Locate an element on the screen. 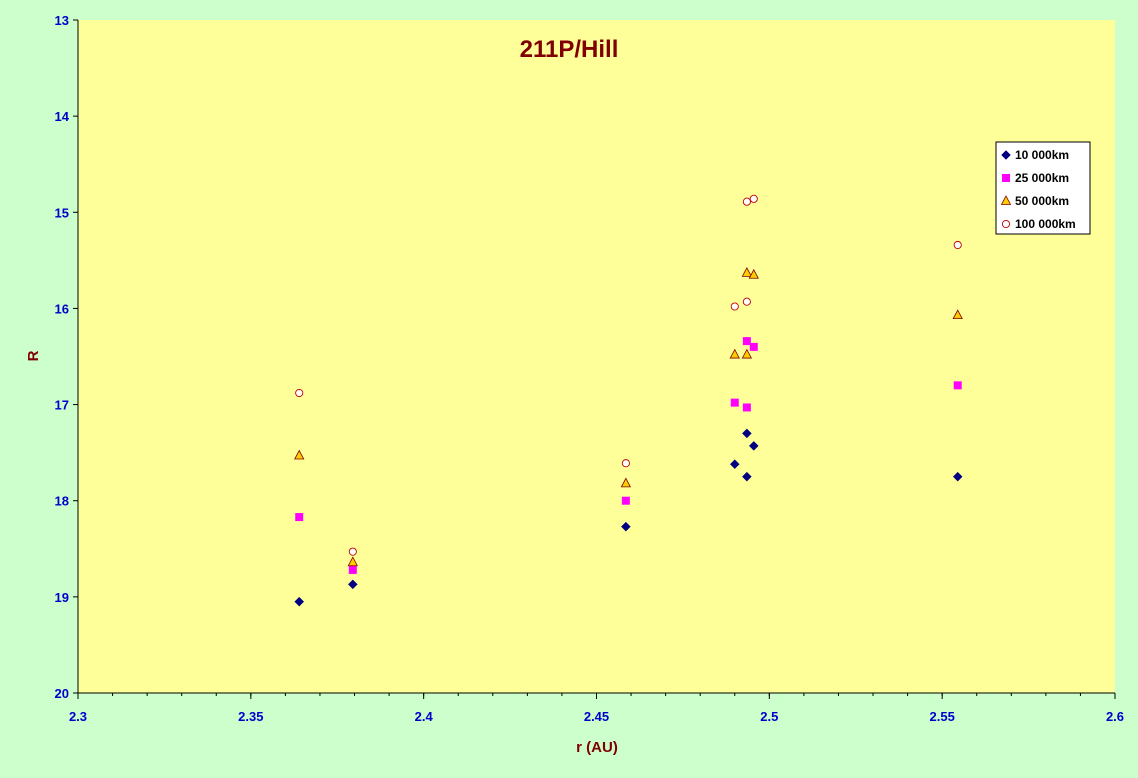  legend-label: 25 000km is located at coordinates (1042, 178).